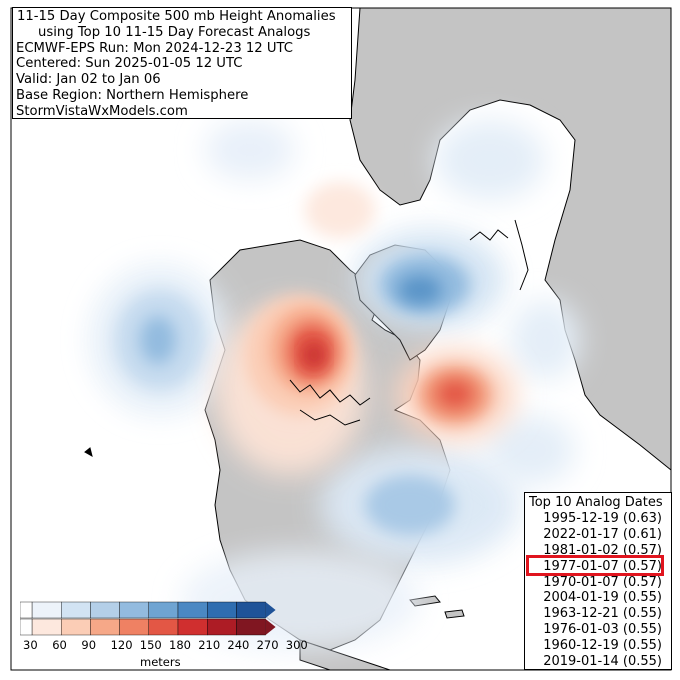 Image resolution: width=680 pixels, height=680 pixels. I want to click on negative-extend-arrow, so click(270, 610).